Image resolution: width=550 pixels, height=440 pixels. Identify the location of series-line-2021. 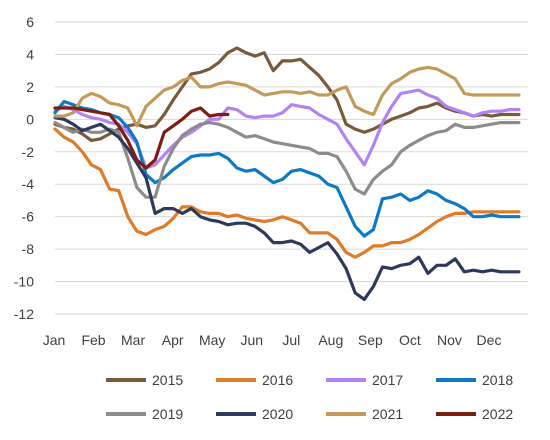
(287, 96).